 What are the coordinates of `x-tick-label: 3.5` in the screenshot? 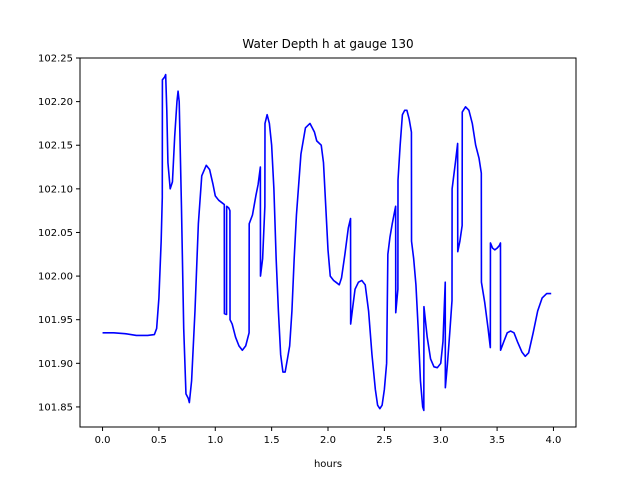 It's located at (497, 440).